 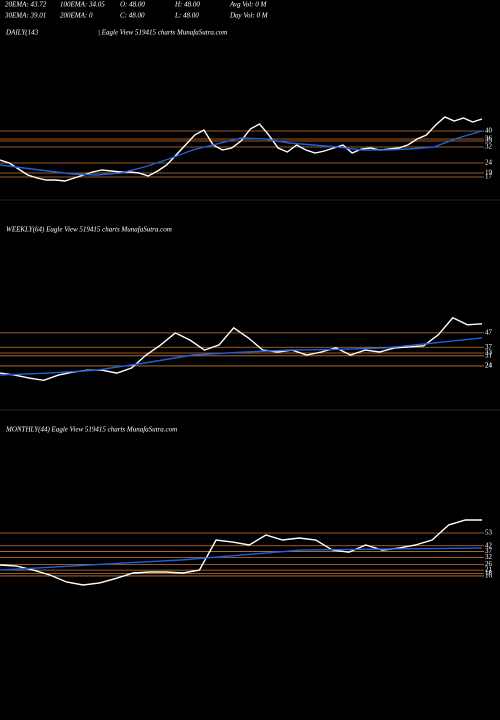 I want to click on y-tick-label: 18, so click(x=489, y=573).